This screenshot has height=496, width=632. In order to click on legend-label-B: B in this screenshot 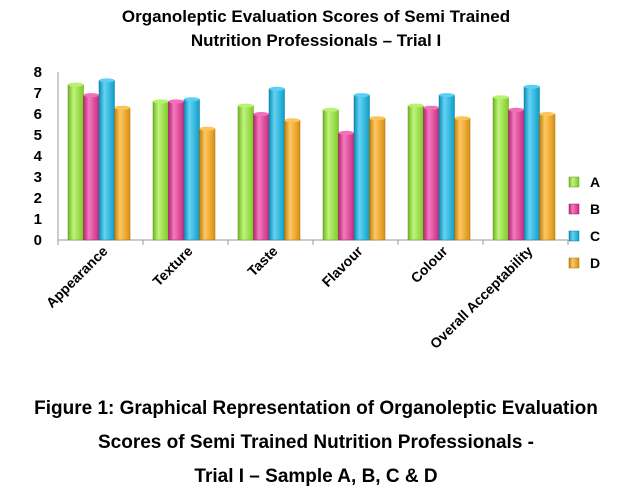, I will do `click(595, 209)`.